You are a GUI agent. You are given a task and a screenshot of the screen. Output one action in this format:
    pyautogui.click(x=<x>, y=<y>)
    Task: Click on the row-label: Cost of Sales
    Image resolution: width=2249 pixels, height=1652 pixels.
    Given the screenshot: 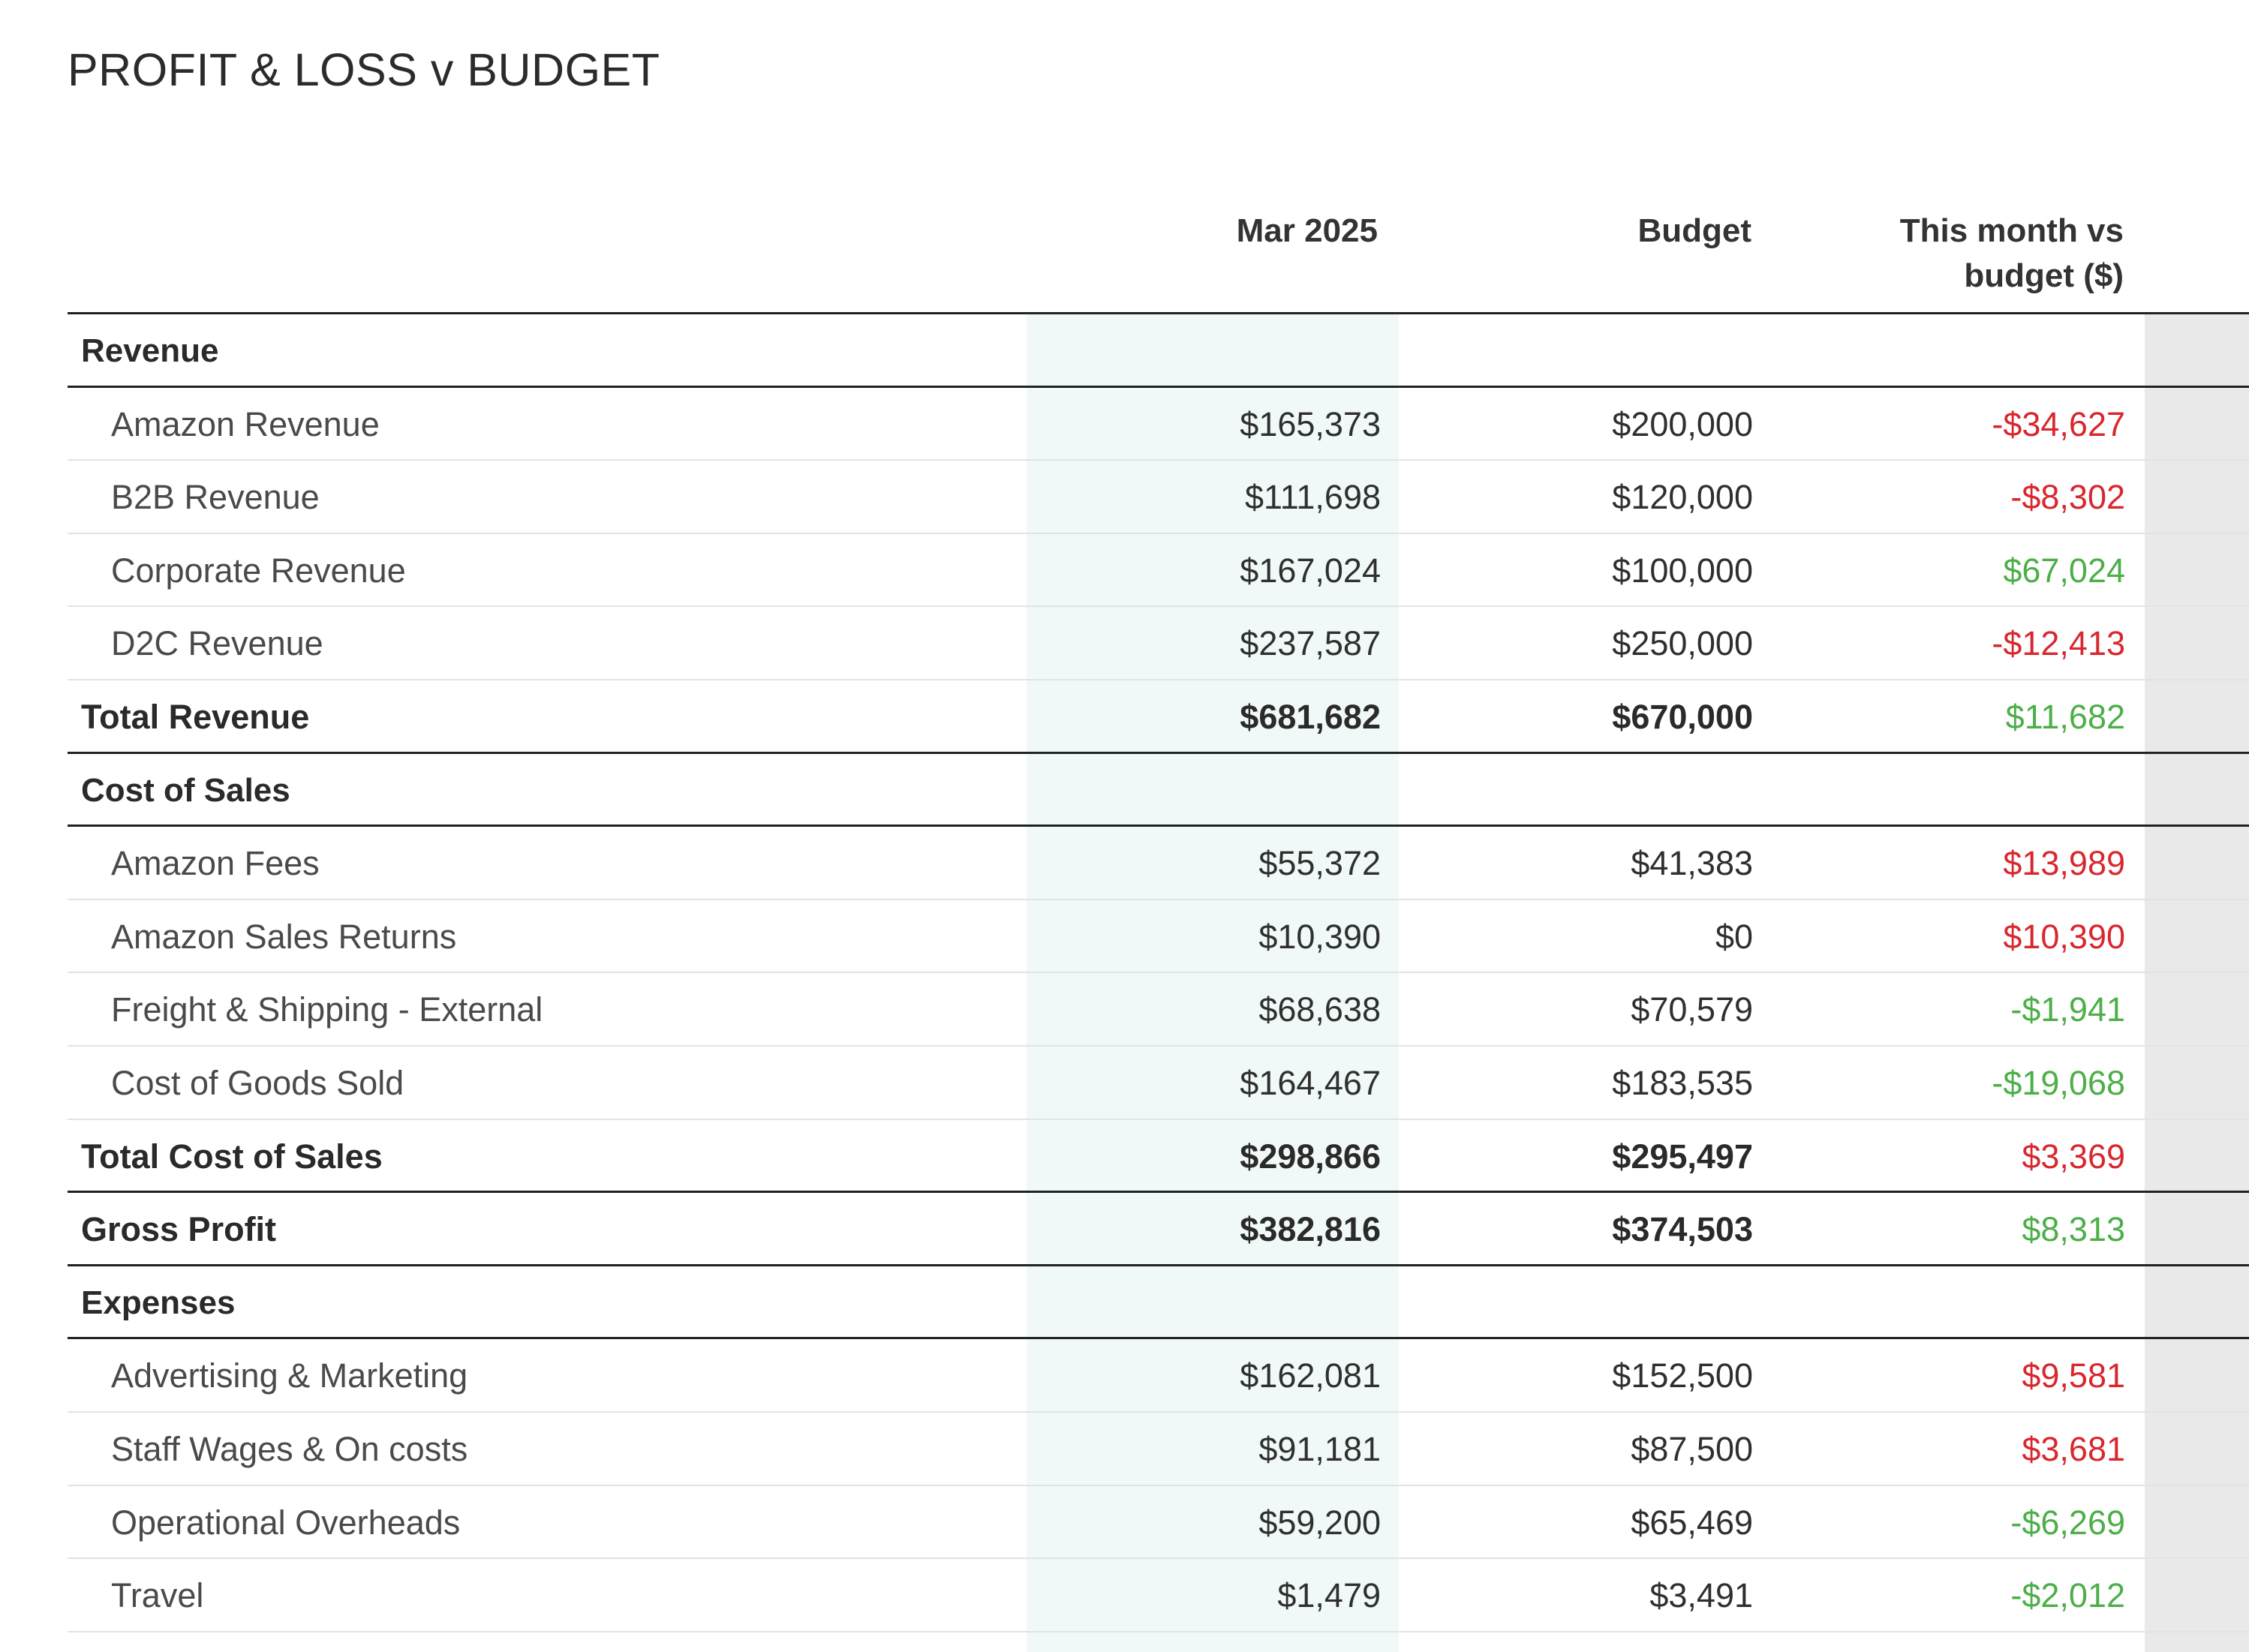 What is the action you would take?
    pyautogui.click(x=185, y=790)
    